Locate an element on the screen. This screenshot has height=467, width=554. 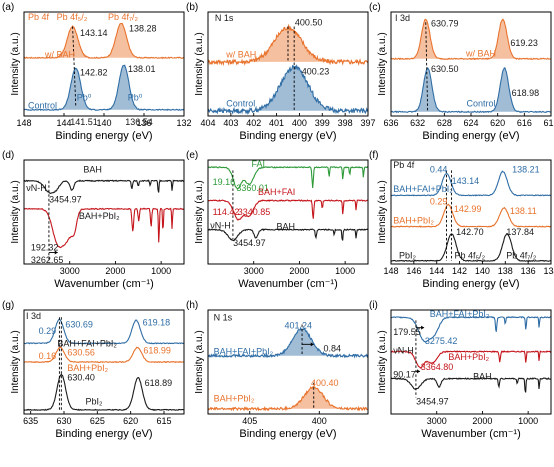
annotation-a-11: 141.51 is located at coordinates (84, 122).